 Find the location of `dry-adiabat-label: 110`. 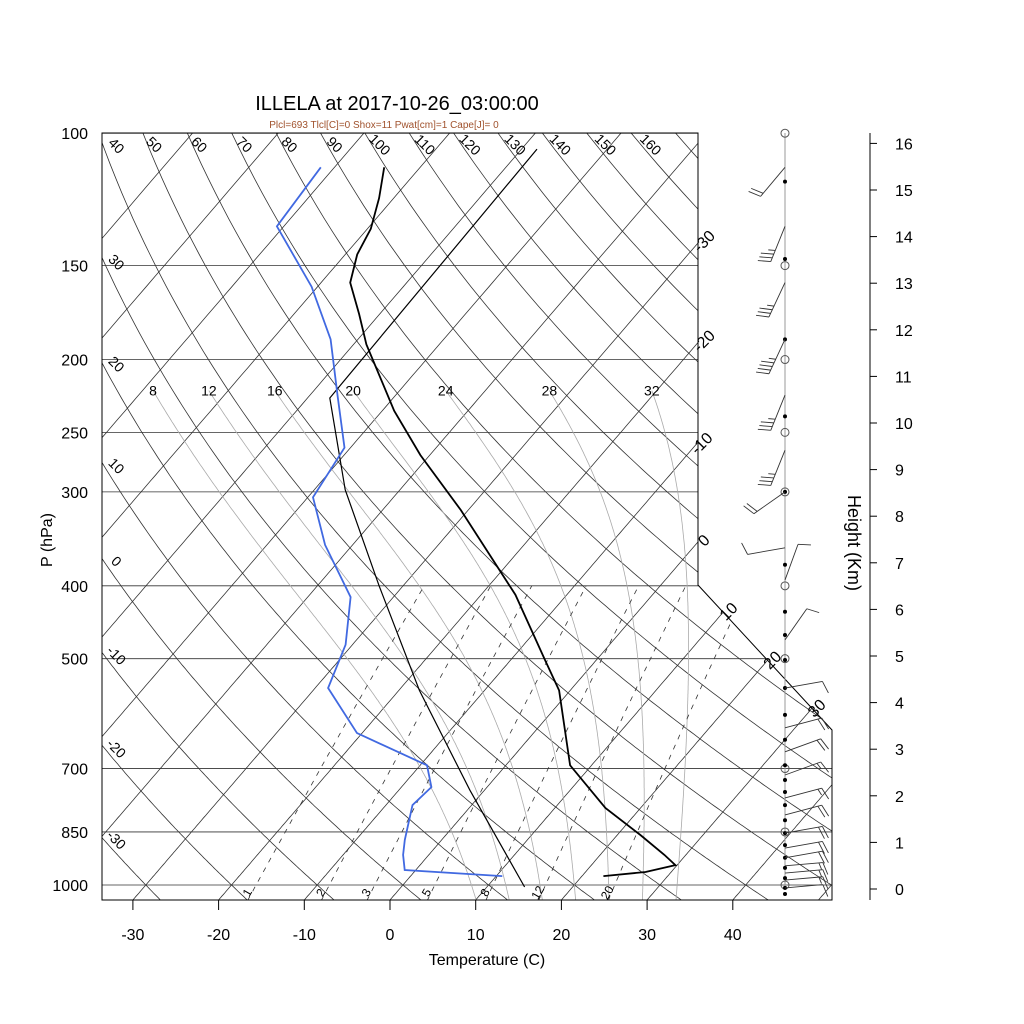

dry-adiabat-label: 110 is located at coordinates (425, 144).